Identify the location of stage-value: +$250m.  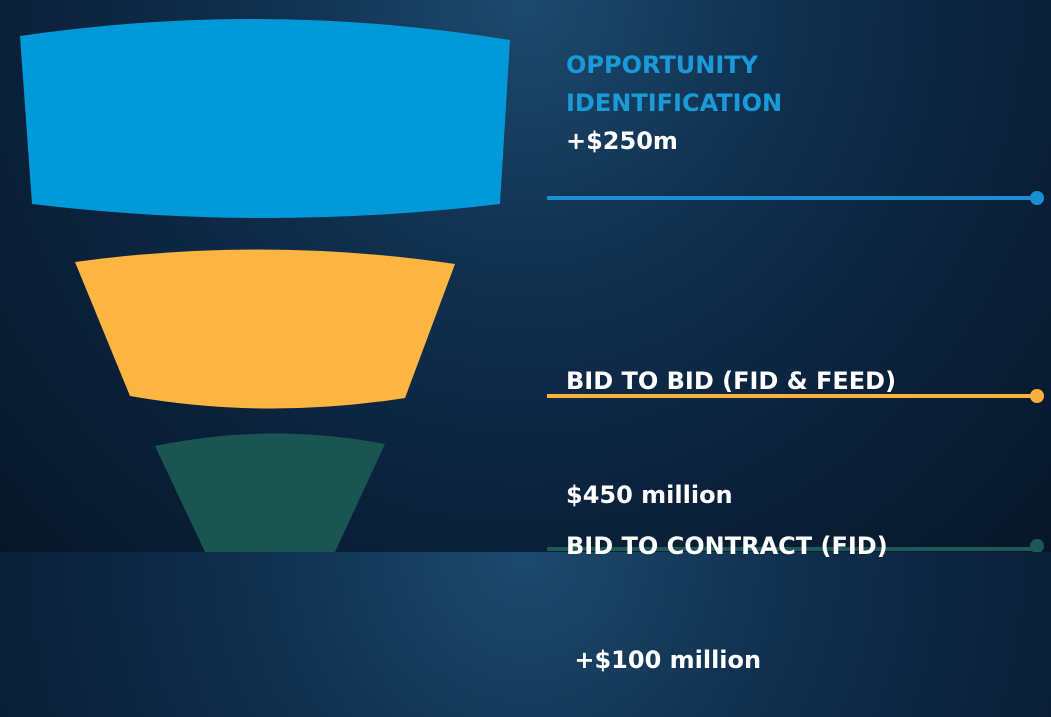
(622, 141).